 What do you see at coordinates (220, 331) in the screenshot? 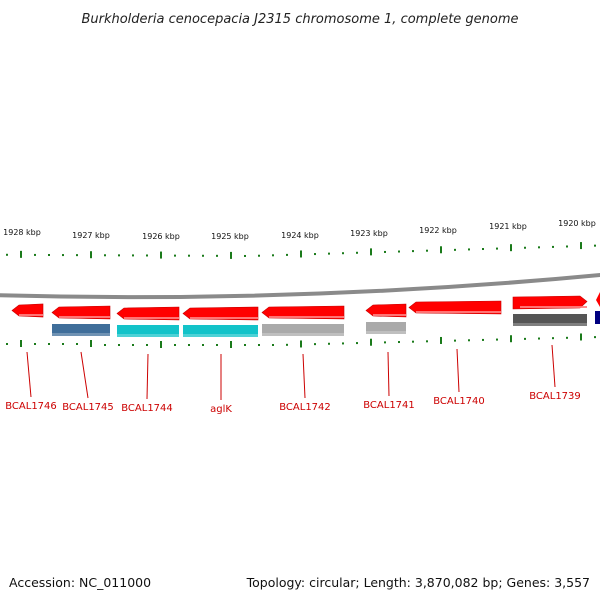
I see `cds-box-aglk` at bounding box center [220, 331].